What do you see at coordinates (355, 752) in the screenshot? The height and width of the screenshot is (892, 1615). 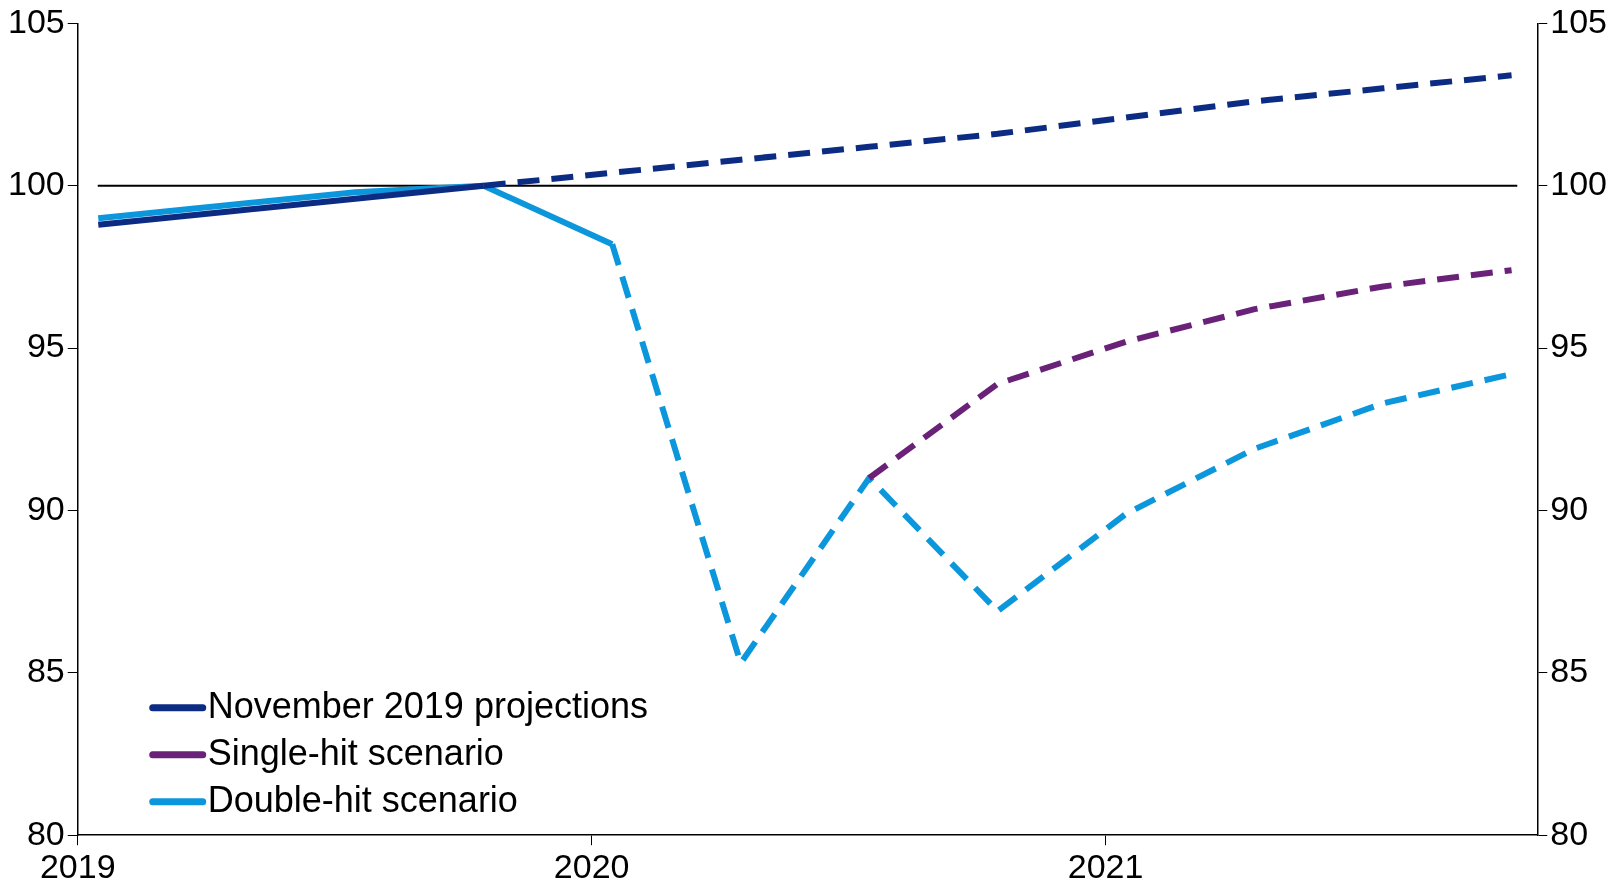 I see `legend-label: Single-hit scenario` at bounding box center [355, 752].